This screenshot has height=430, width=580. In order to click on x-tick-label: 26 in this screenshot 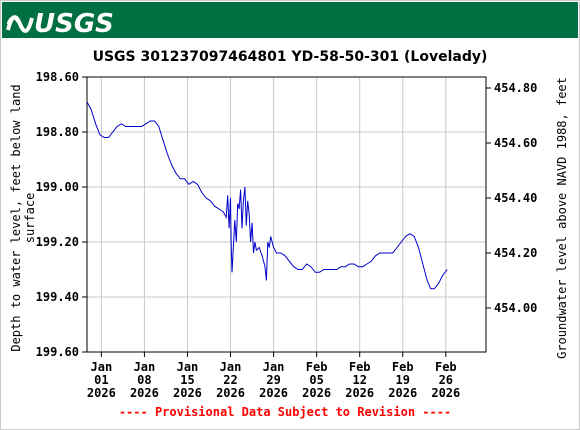, I will do `click(446, 380)`.